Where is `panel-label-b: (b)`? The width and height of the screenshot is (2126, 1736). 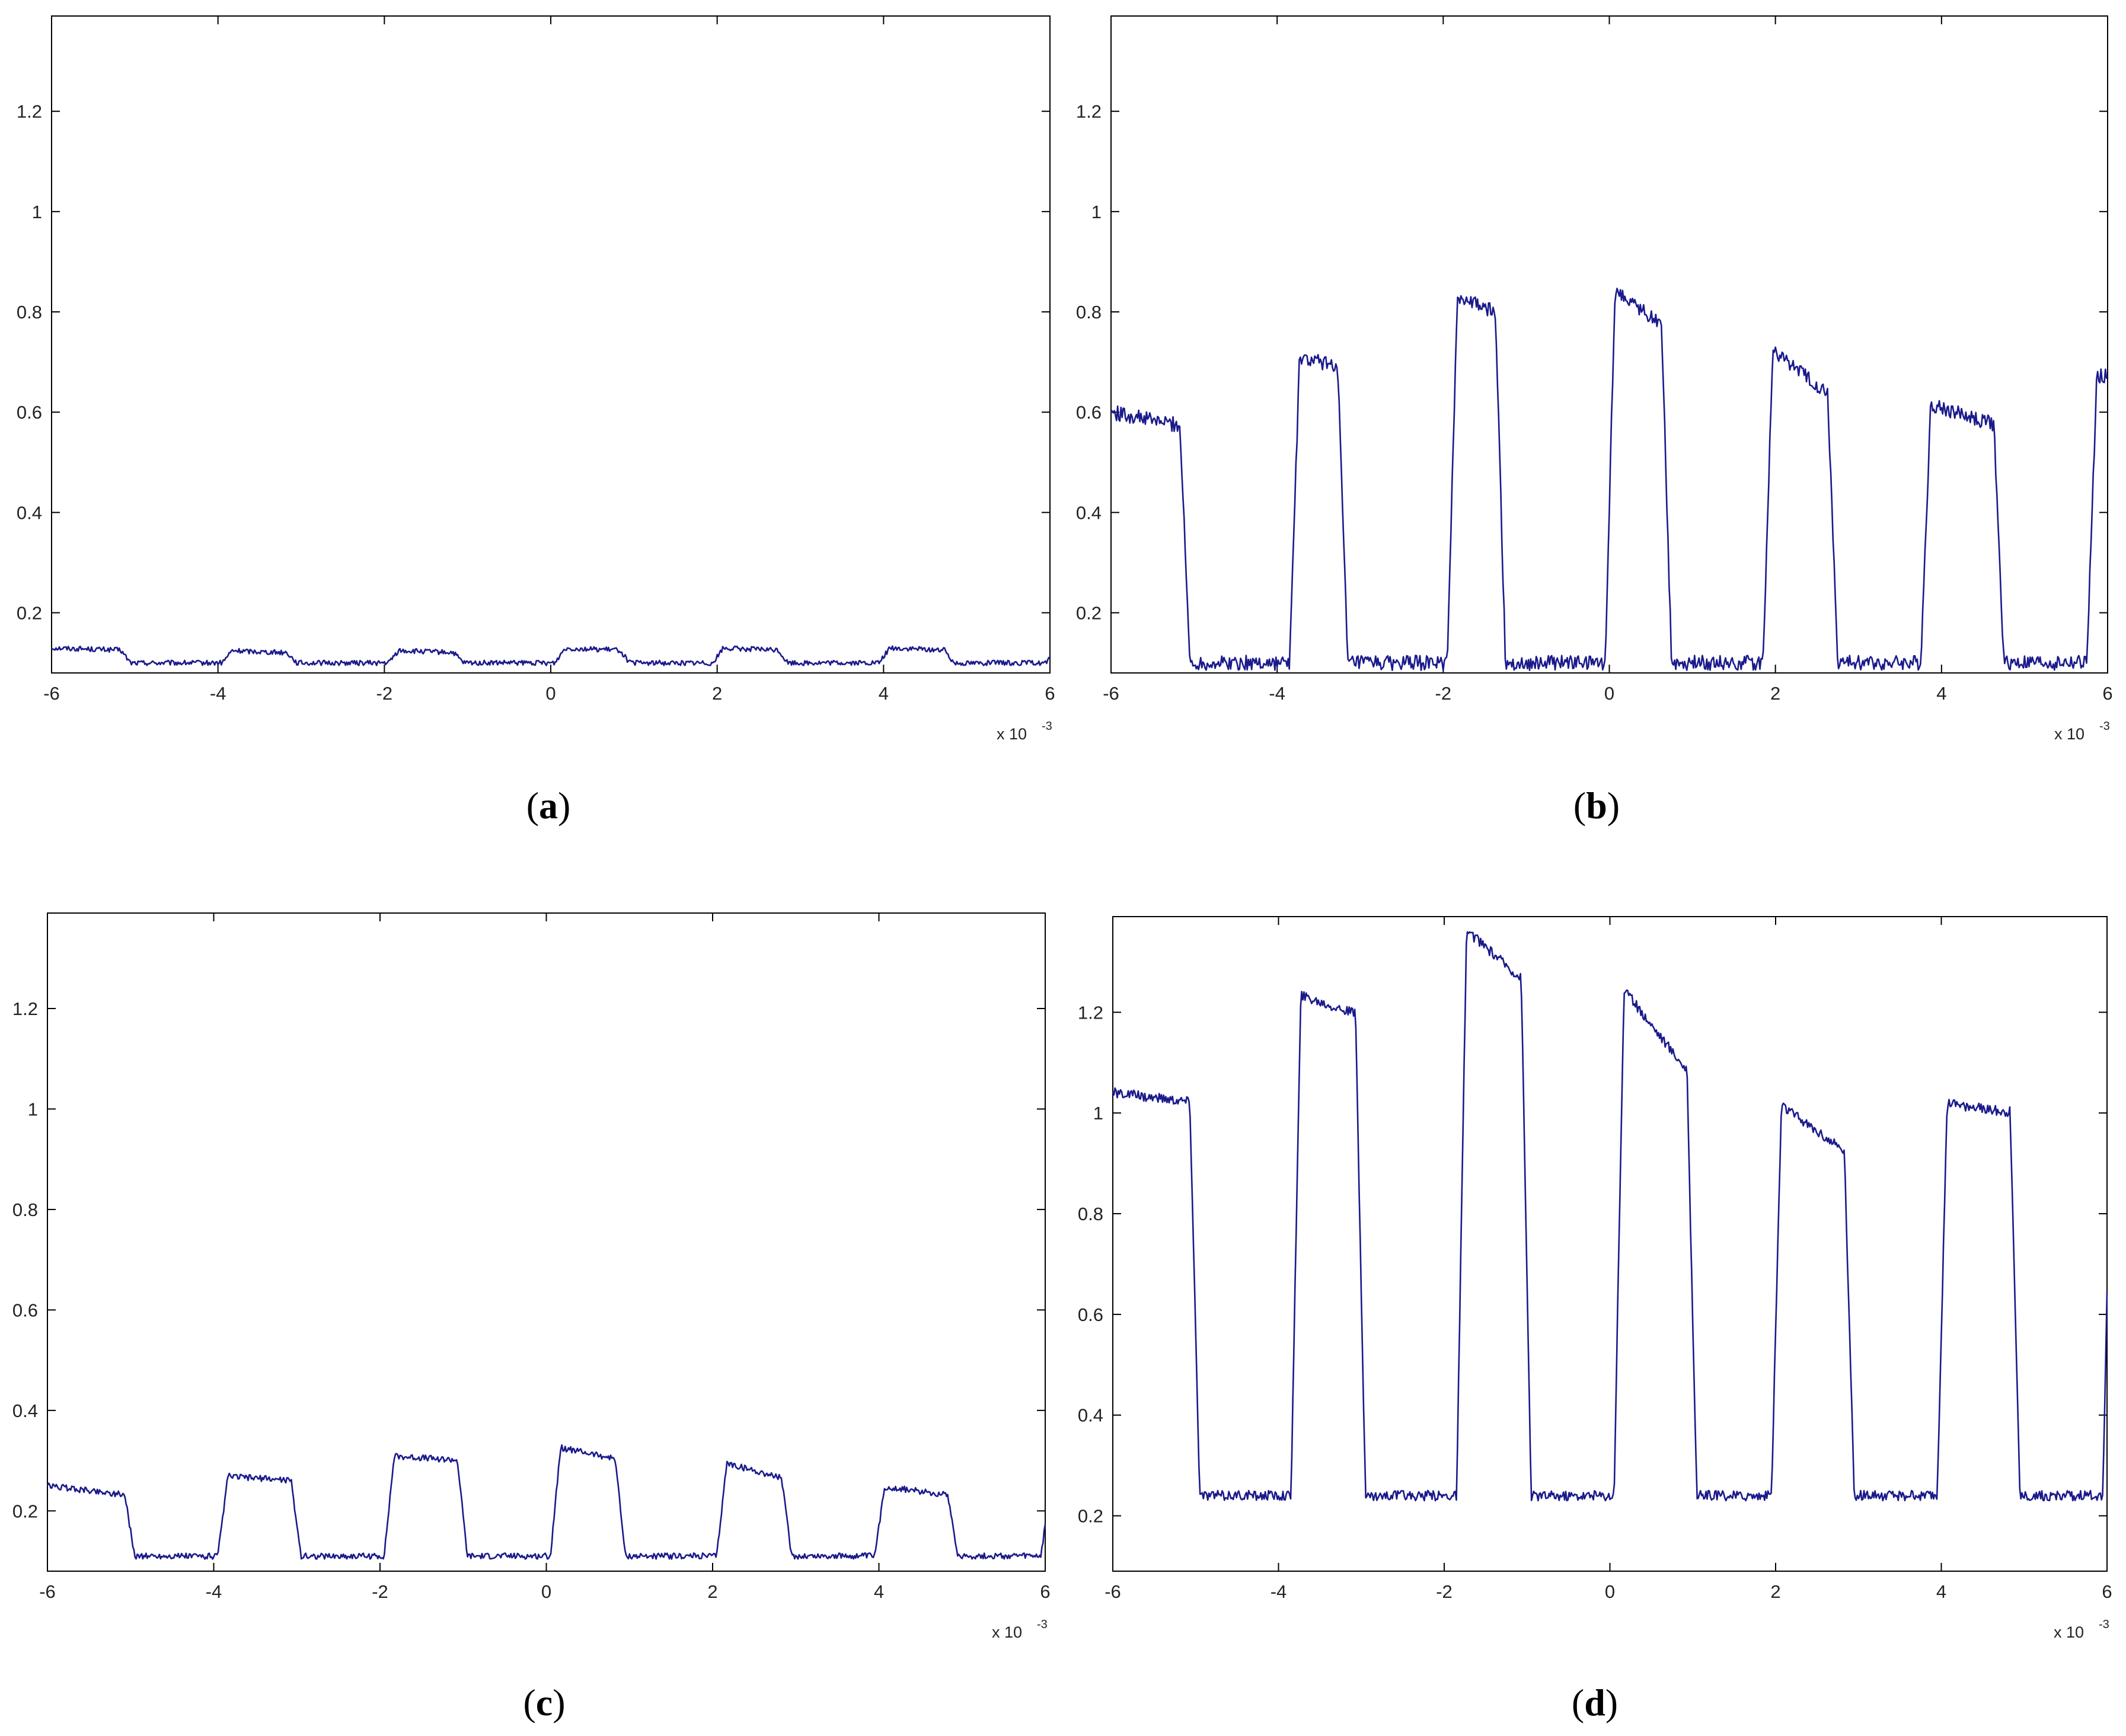
panel-label-b: (b) is located at coordinates (1597, 805).